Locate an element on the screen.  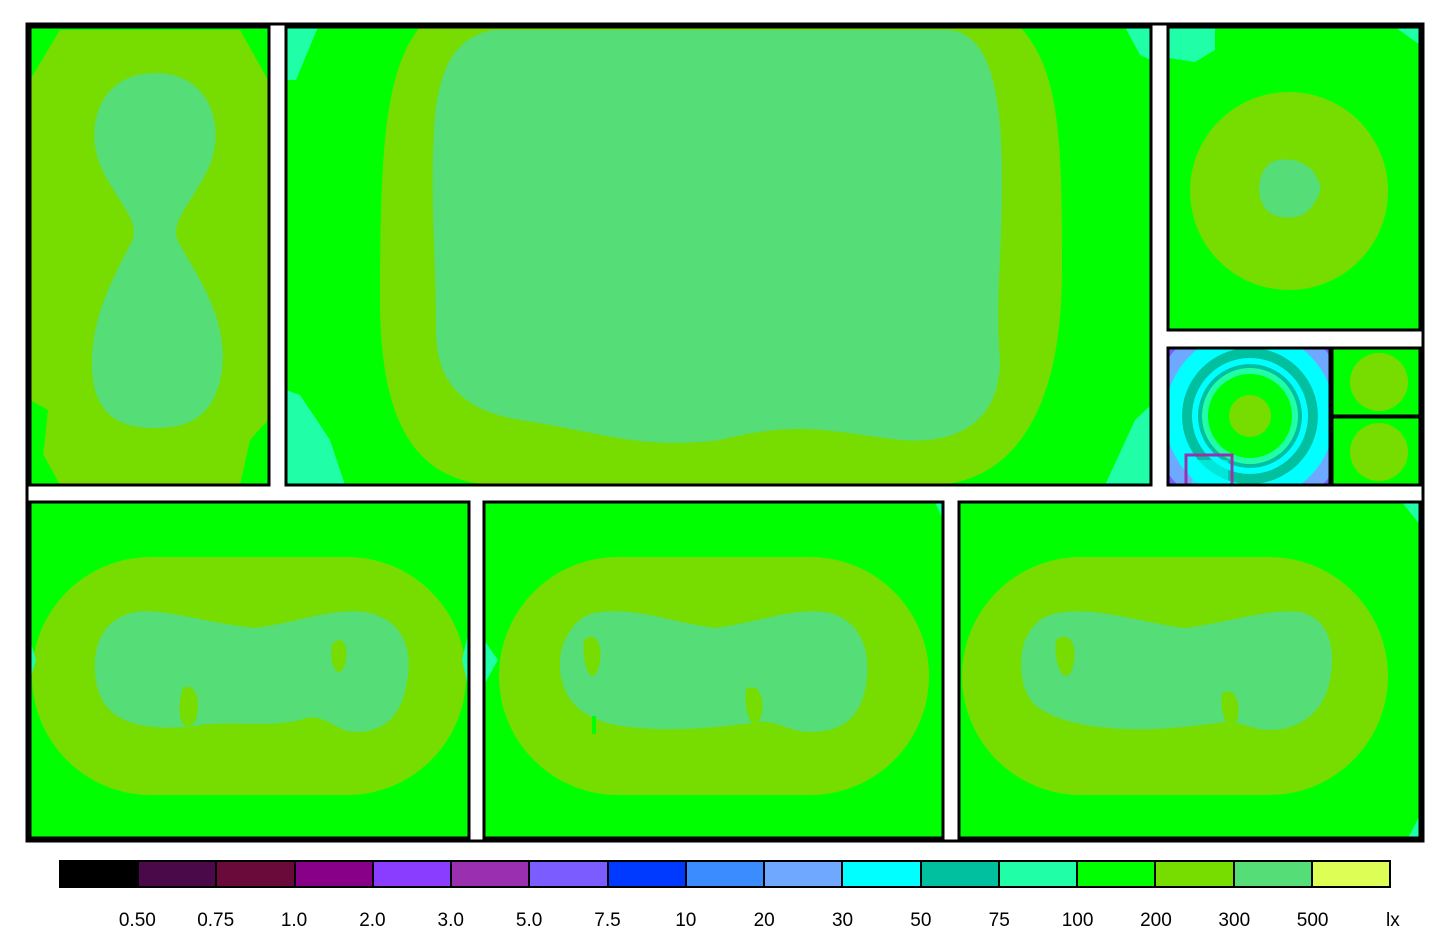
tick-label: 500 is located at coordinates (1312, 920).